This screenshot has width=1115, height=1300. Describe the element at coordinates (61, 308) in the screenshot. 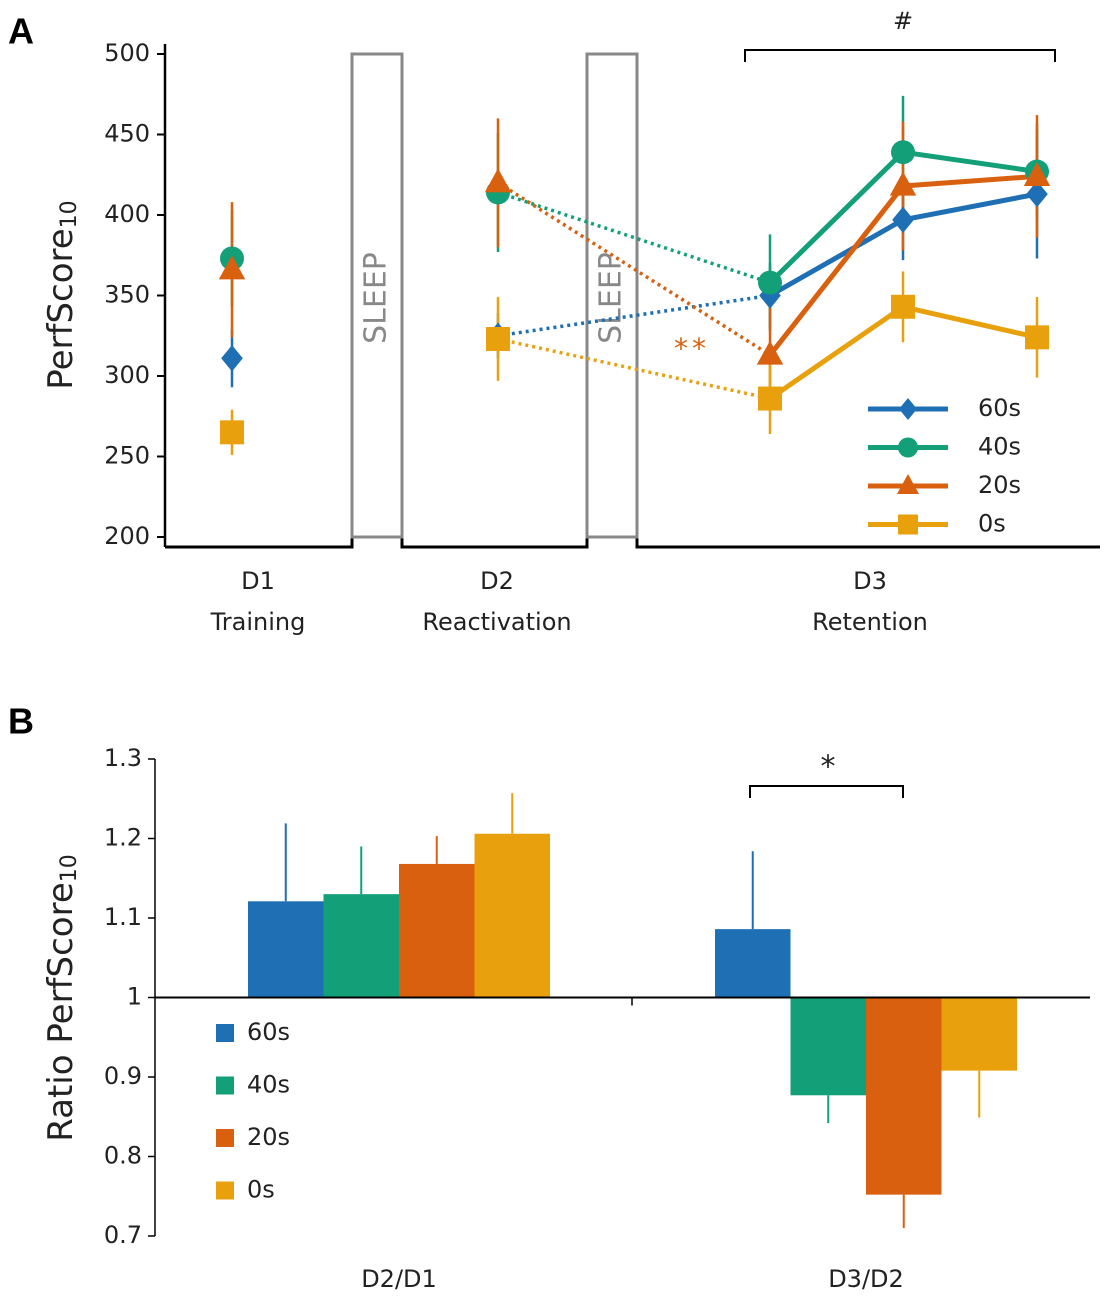

I see `y-label-text: PerfScore` at that location.